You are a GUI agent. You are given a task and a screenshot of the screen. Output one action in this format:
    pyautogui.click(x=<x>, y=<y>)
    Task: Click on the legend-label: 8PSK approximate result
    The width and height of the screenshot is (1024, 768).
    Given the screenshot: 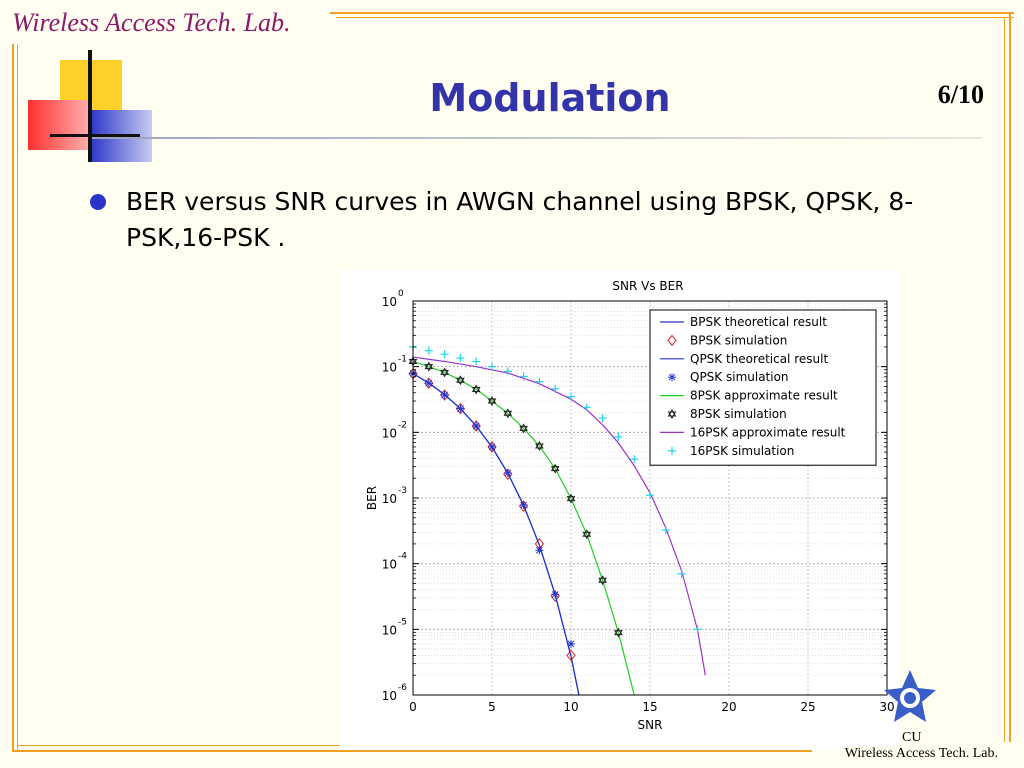 What is the action you would take?
    pyautogui.click(x=764, y=396)
    